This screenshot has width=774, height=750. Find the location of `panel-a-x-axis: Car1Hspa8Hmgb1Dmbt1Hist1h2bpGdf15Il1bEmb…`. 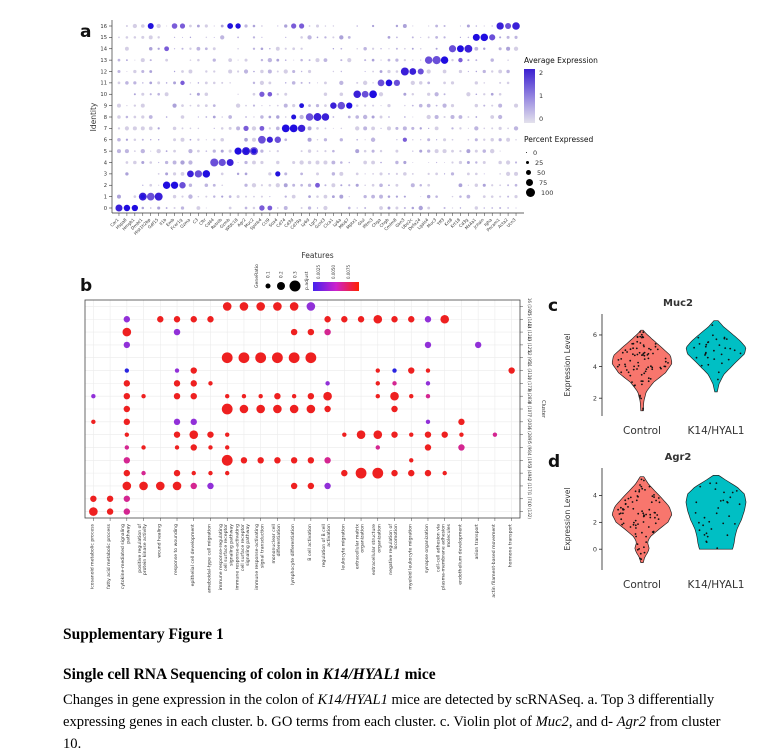

panel-a-x-axis: Car1Hspa8Hmgb1Dmbt1Hist1h2bpGdf15Il1bEmb… is located at coordinates (313, 224).